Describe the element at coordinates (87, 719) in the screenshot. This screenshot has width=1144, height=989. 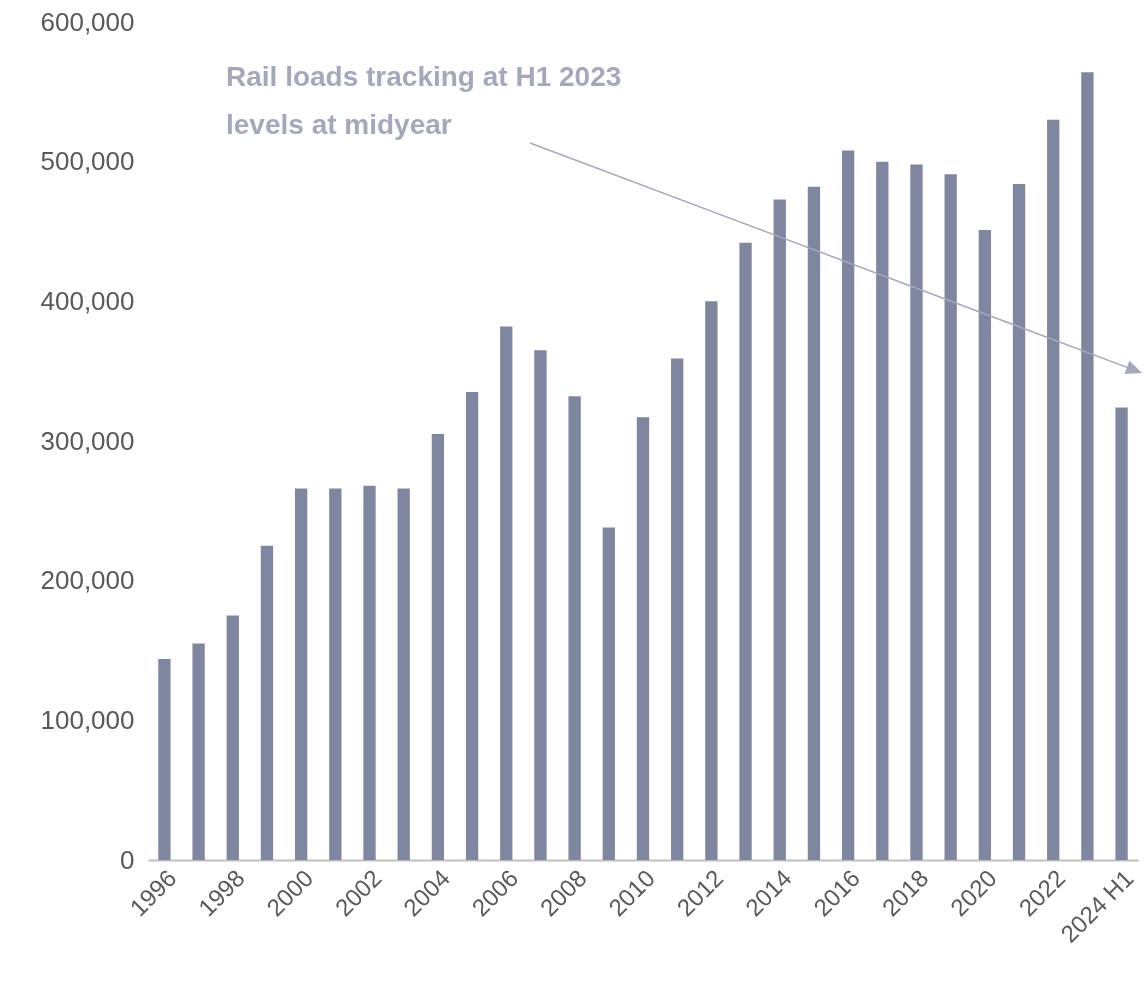
I see `y-tick-label: 100,000` at that location.